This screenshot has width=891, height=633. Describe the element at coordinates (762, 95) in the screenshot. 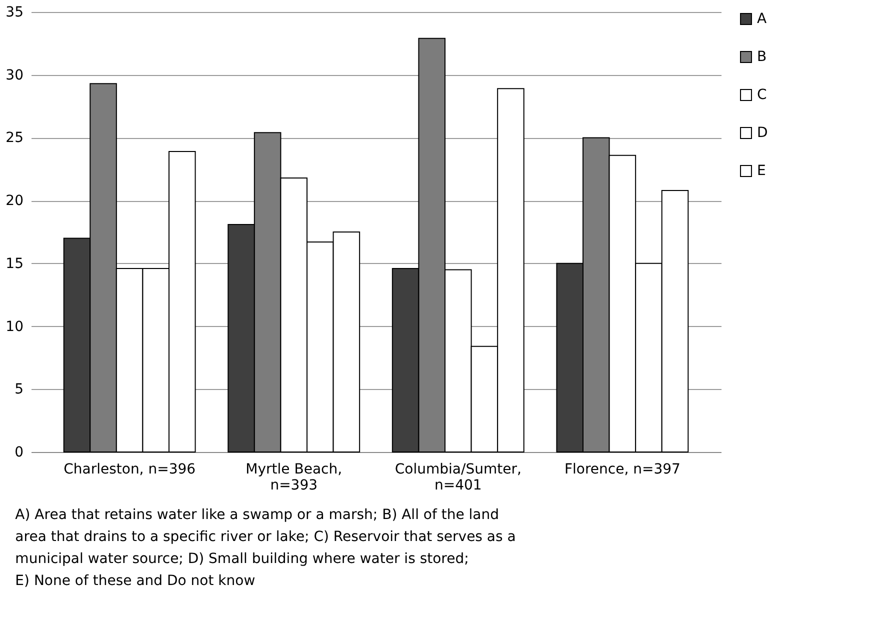

I see `legend-label: C` at that location.